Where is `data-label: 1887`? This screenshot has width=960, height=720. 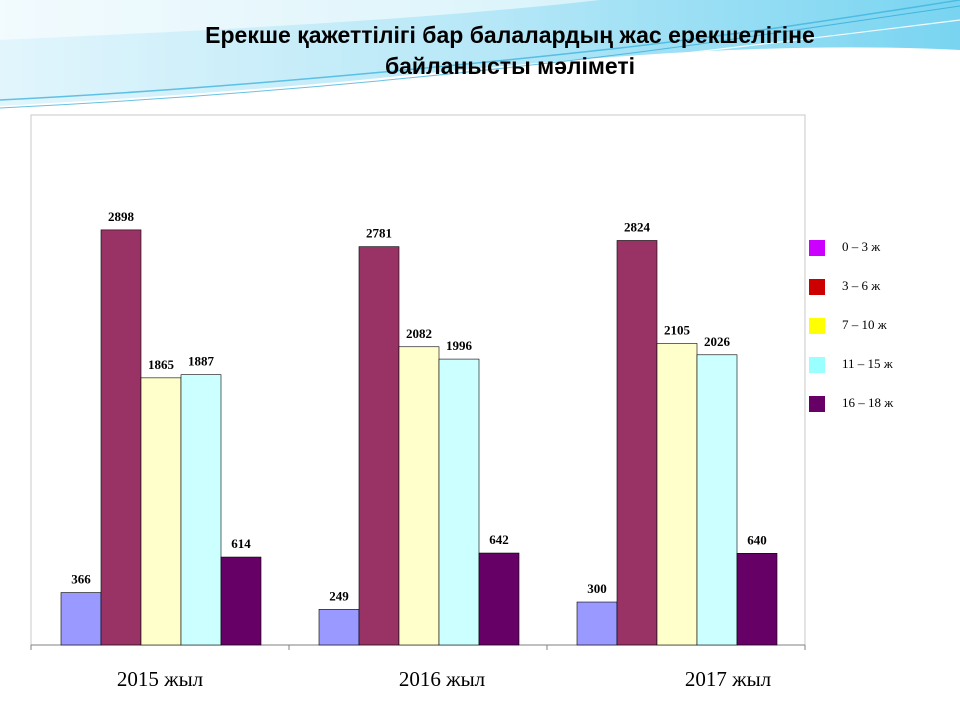 data-label: 1887 is located at coordinates (201, 361).